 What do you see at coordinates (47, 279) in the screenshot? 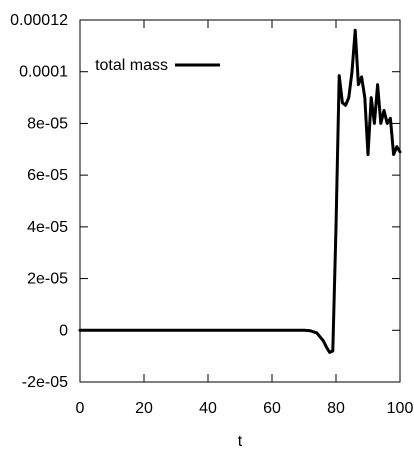
I see `y-tick-label: 2e-05` at bounding box center [47, 279].